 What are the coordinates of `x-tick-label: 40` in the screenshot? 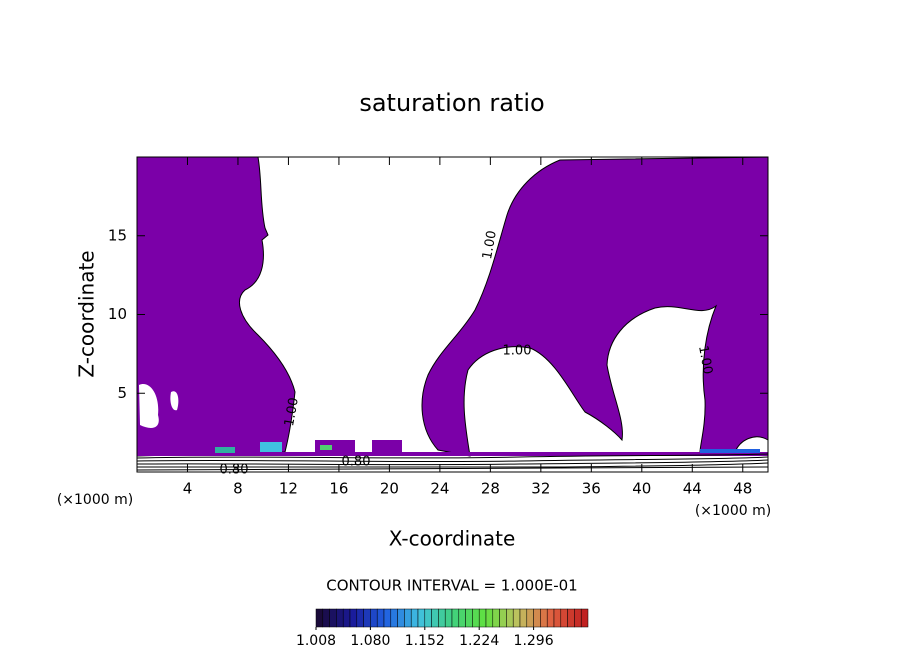 It's located at (641, 489).